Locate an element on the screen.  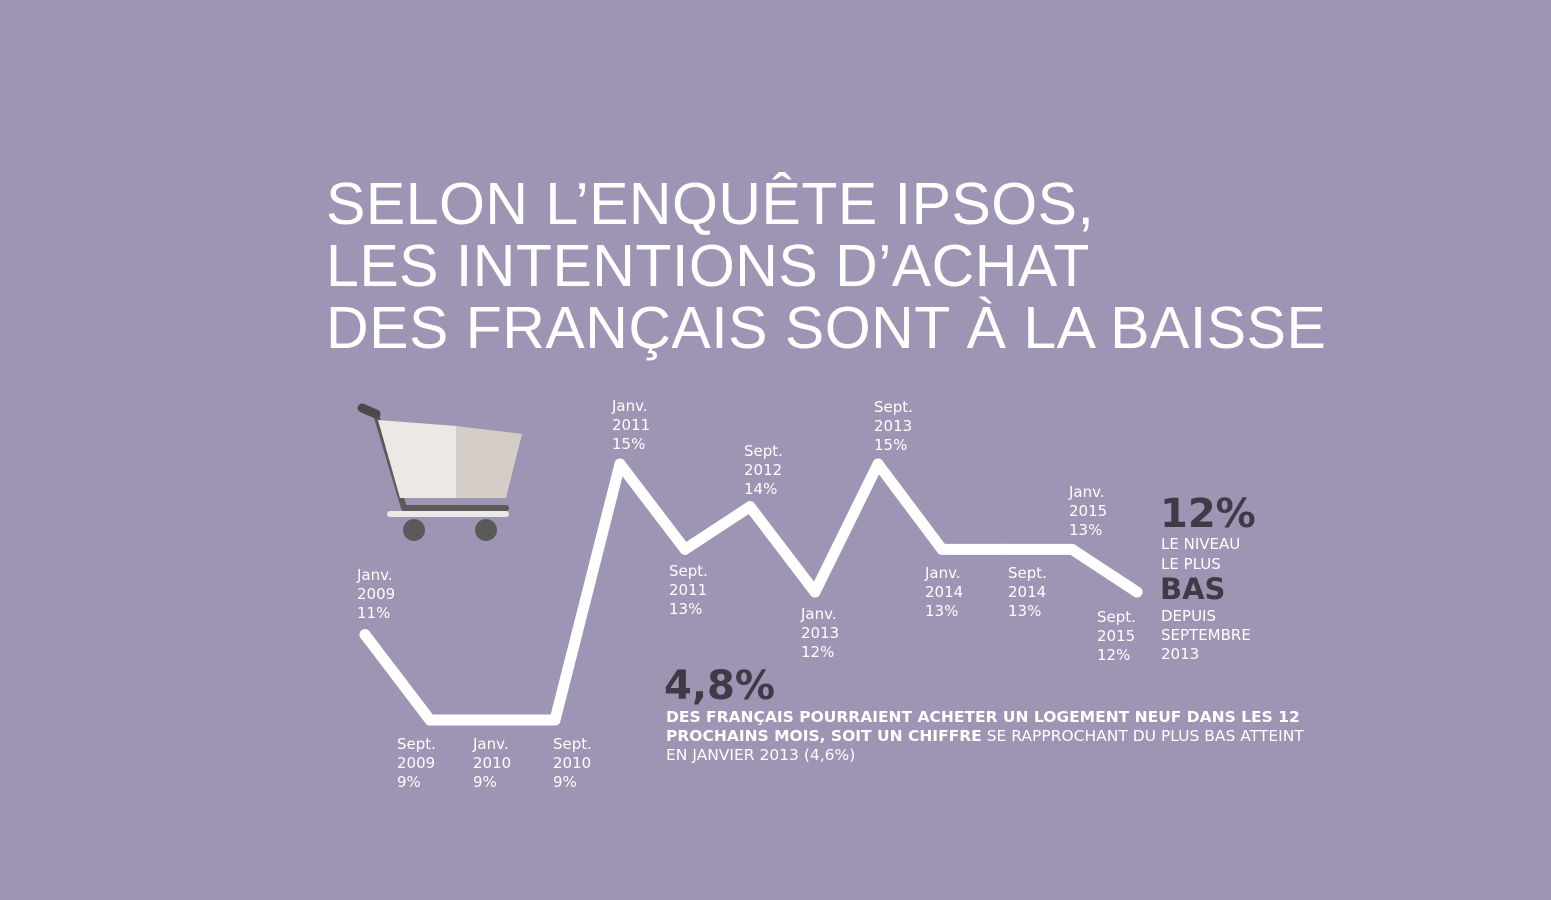
point-label: Sept. 2010 9% is located at coordinates (572, 763).